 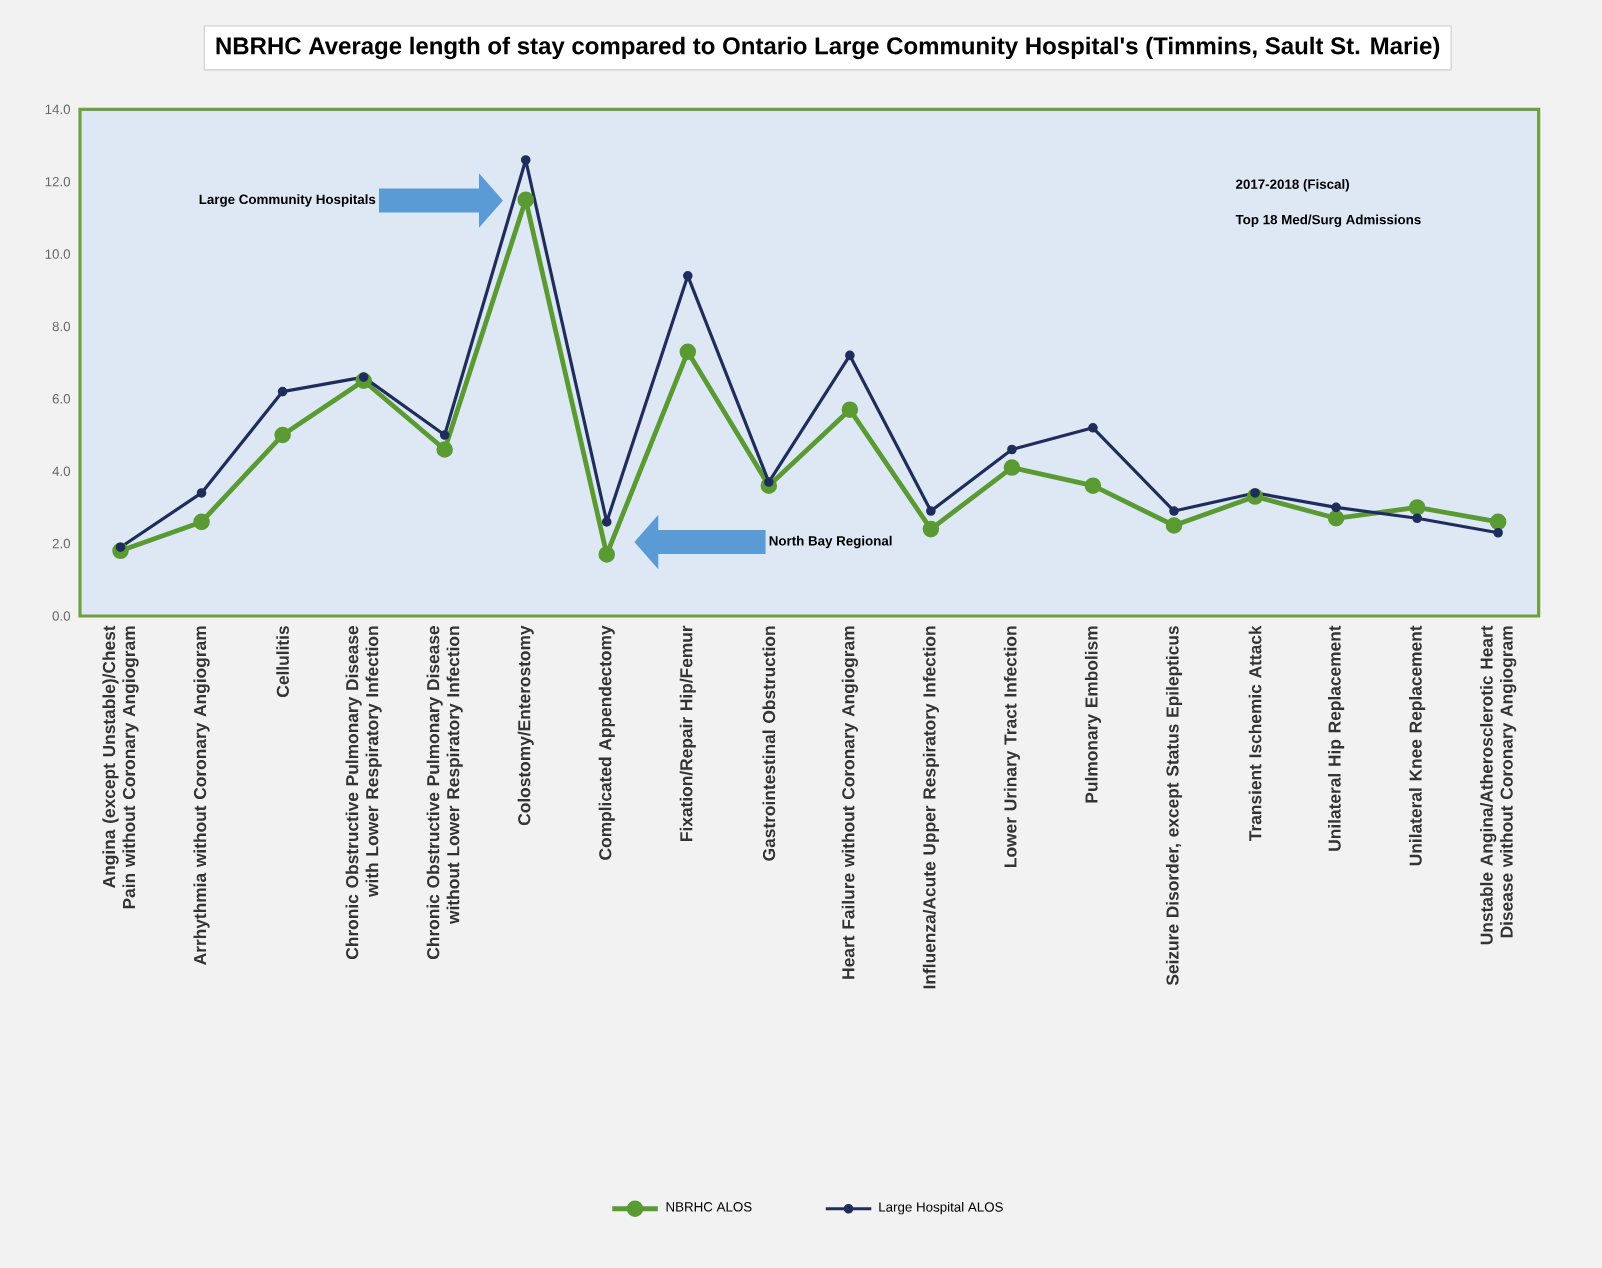 I want to click on x-tick-label: Cellulitis, so click(x=282, y=661).